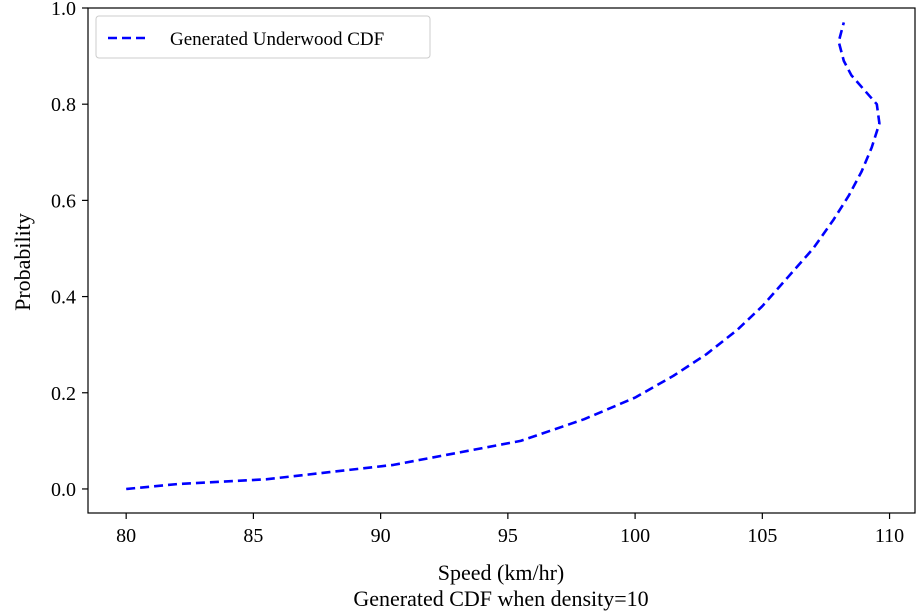 The image size is (917, 615). I want to click on y-axis-label: Probability, so click(22, 262).